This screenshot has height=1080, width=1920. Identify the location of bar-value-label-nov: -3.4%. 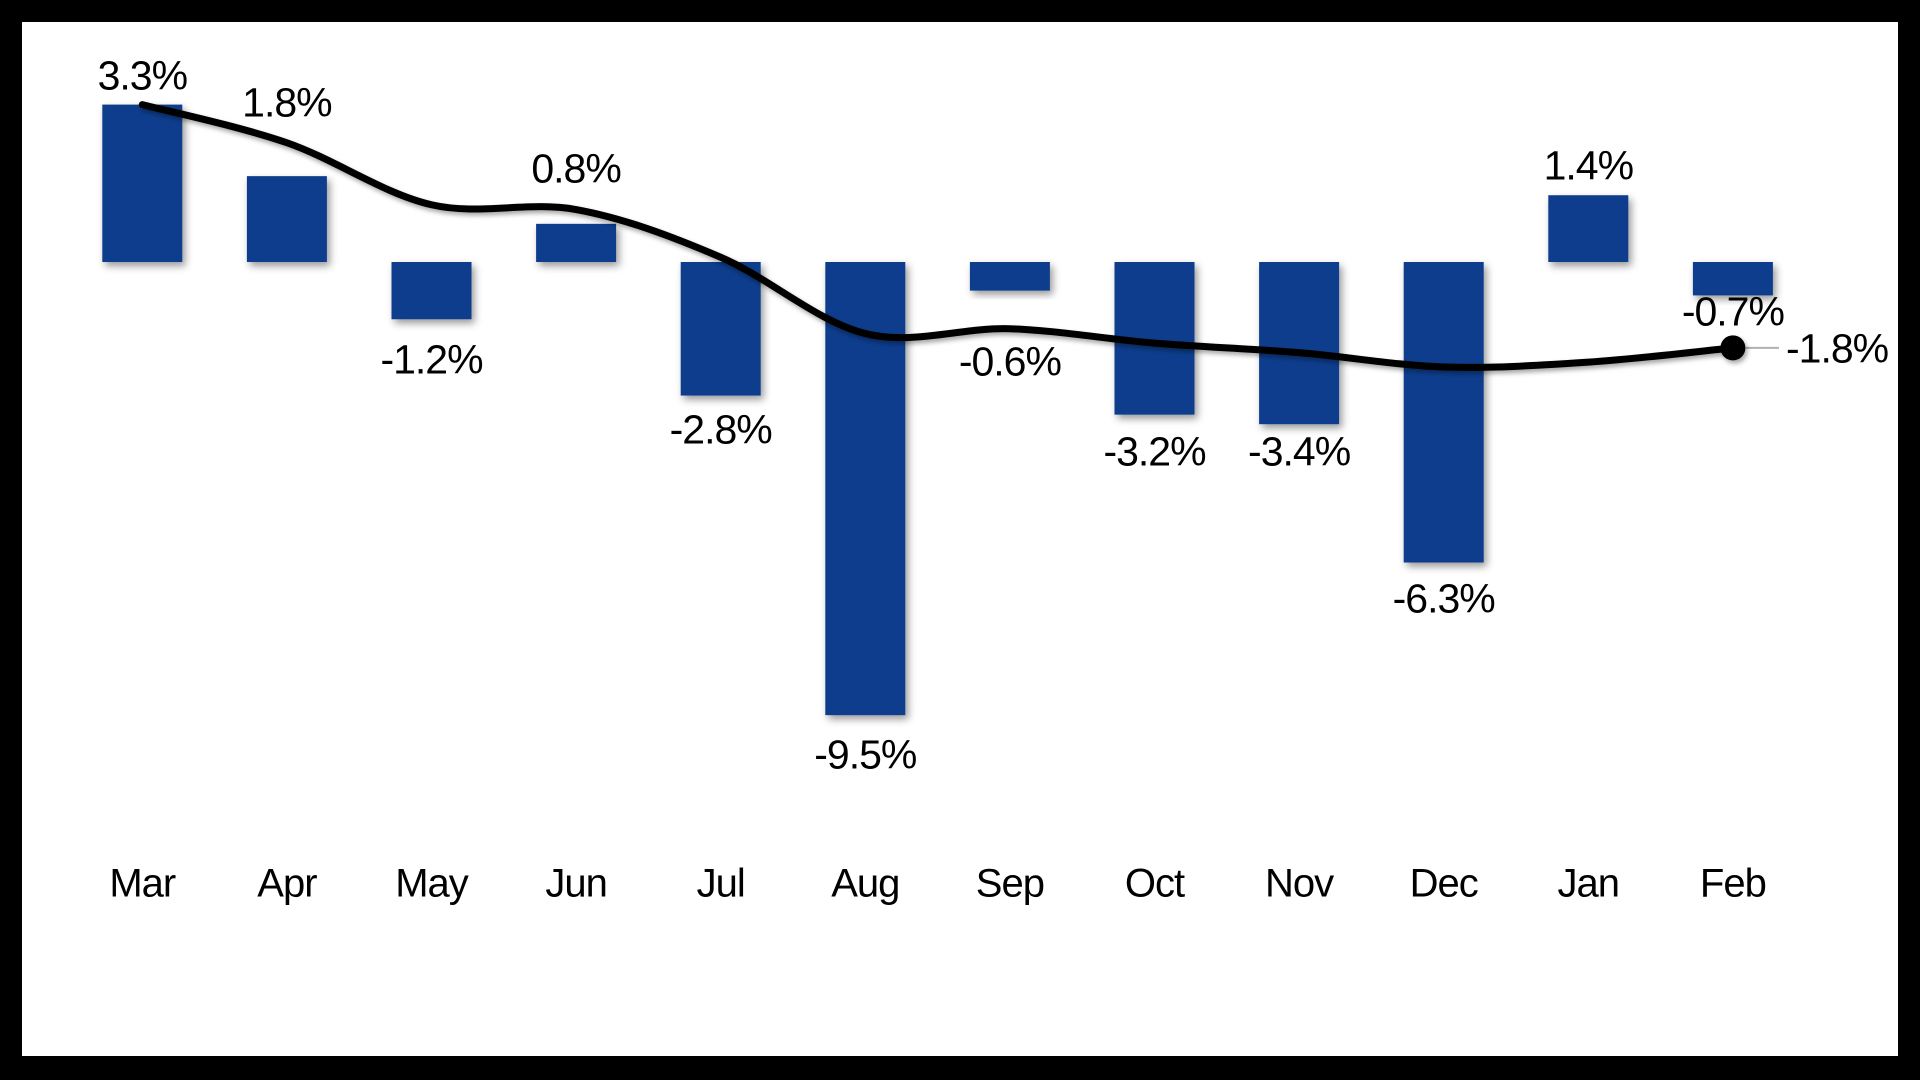
(1299, 451).